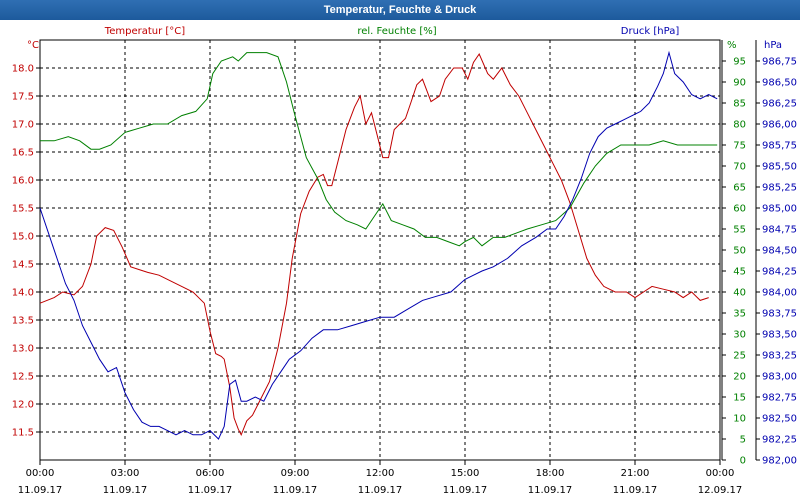  What do you see at coordinates (779, 62) in the screenshot?
I see `pressure-tick-label: 986,75` at bounding box center [779, 62].